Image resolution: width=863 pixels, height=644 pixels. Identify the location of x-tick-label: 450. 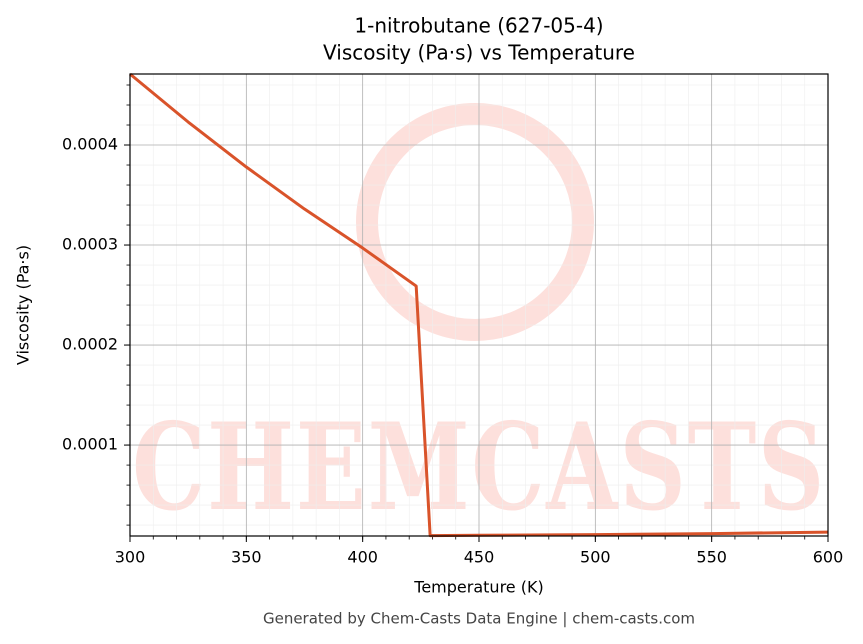
(479, 557).